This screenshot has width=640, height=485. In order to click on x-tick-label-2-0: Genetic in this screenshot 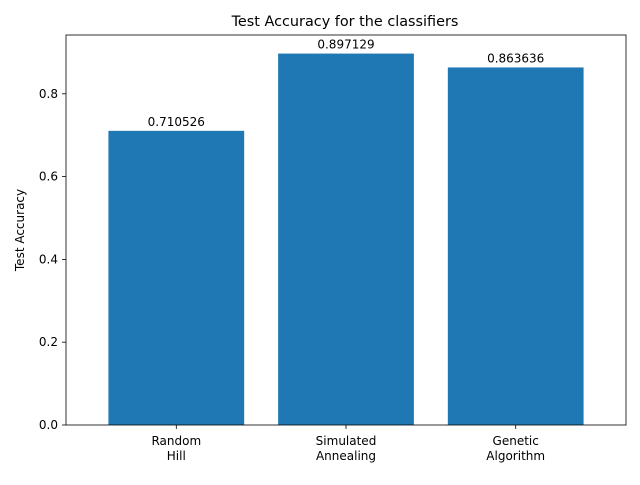, I will do `click(516, 441)`.